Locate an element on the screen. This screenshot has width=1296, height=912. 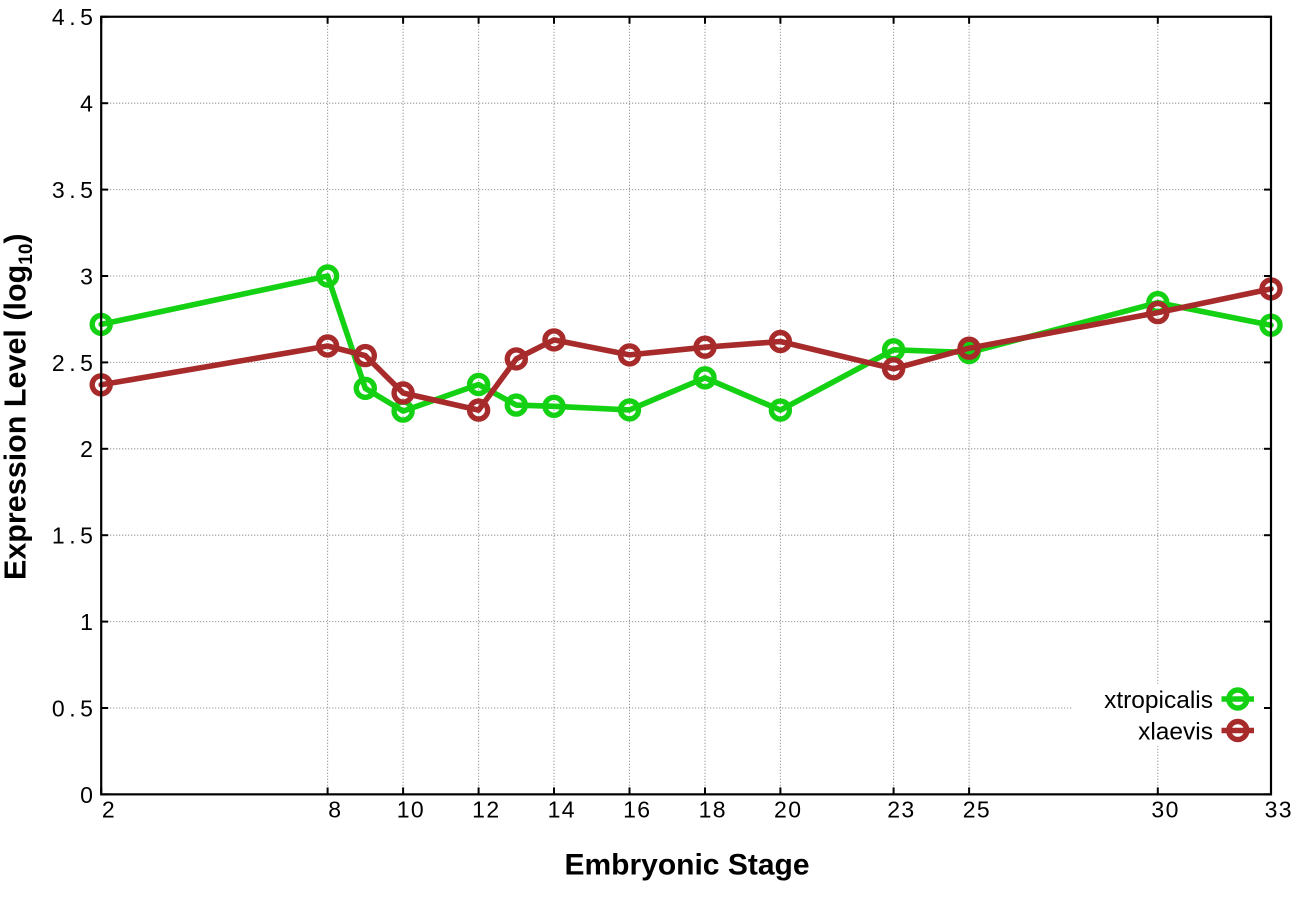
svg-text: Embryonic Stage is located at coordinates (686, 865).